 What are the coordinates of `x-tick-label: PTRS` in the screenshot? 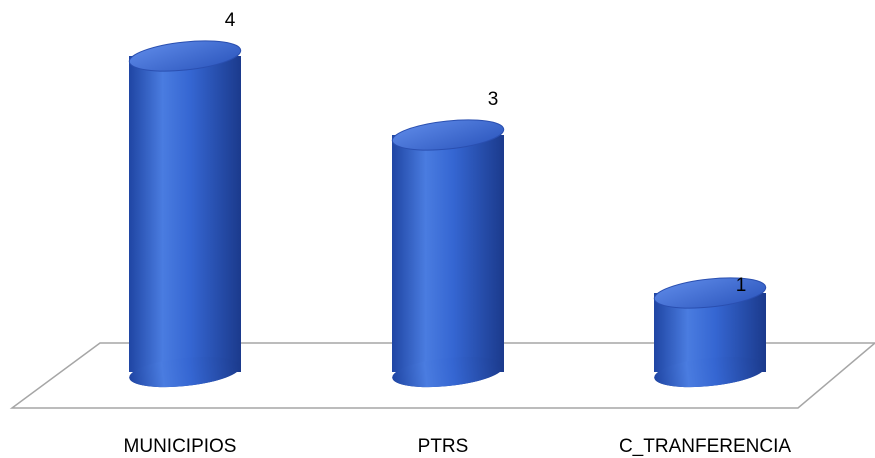 It's located at (443, 446).